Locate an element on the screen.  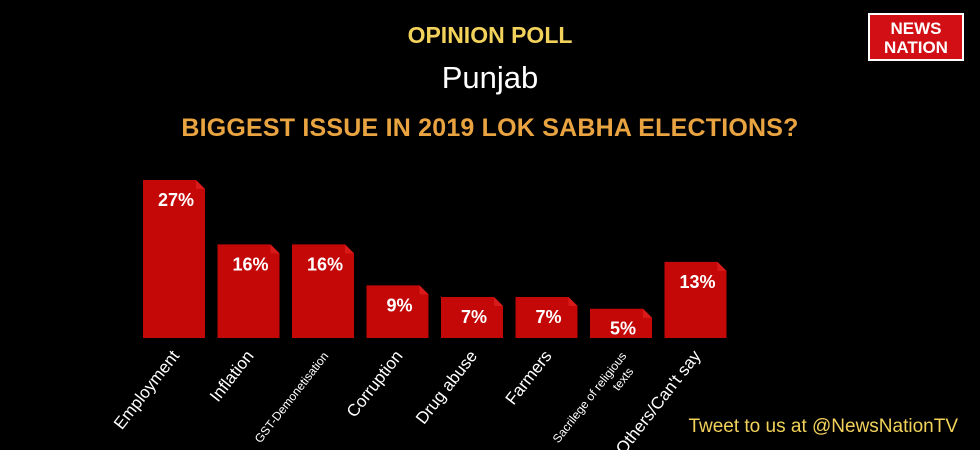
category-label-line: Employment is located at coordinates (146, 390).